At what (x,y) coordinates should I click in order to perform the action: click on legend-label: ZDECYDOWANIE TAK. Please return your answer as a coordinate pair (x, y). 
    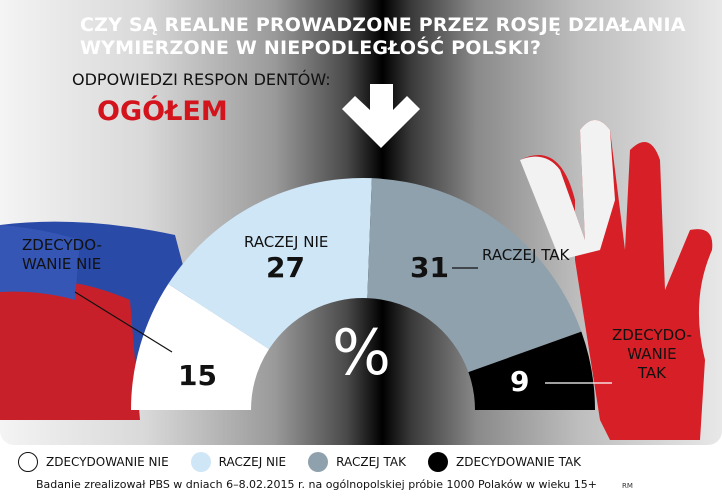
    Looking at the image, I should click on (519, 462).